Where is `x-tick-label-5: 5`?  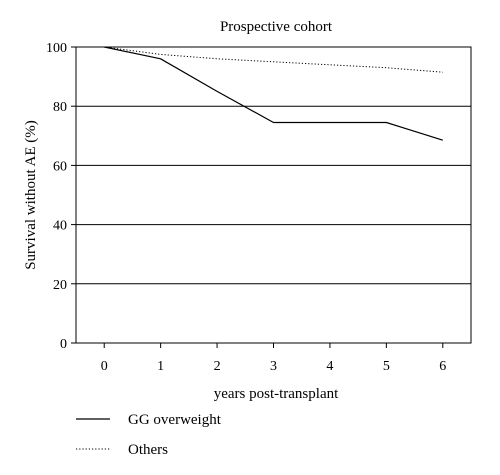
x-tick-label-5: 5 is located at coordinates (386, 366).